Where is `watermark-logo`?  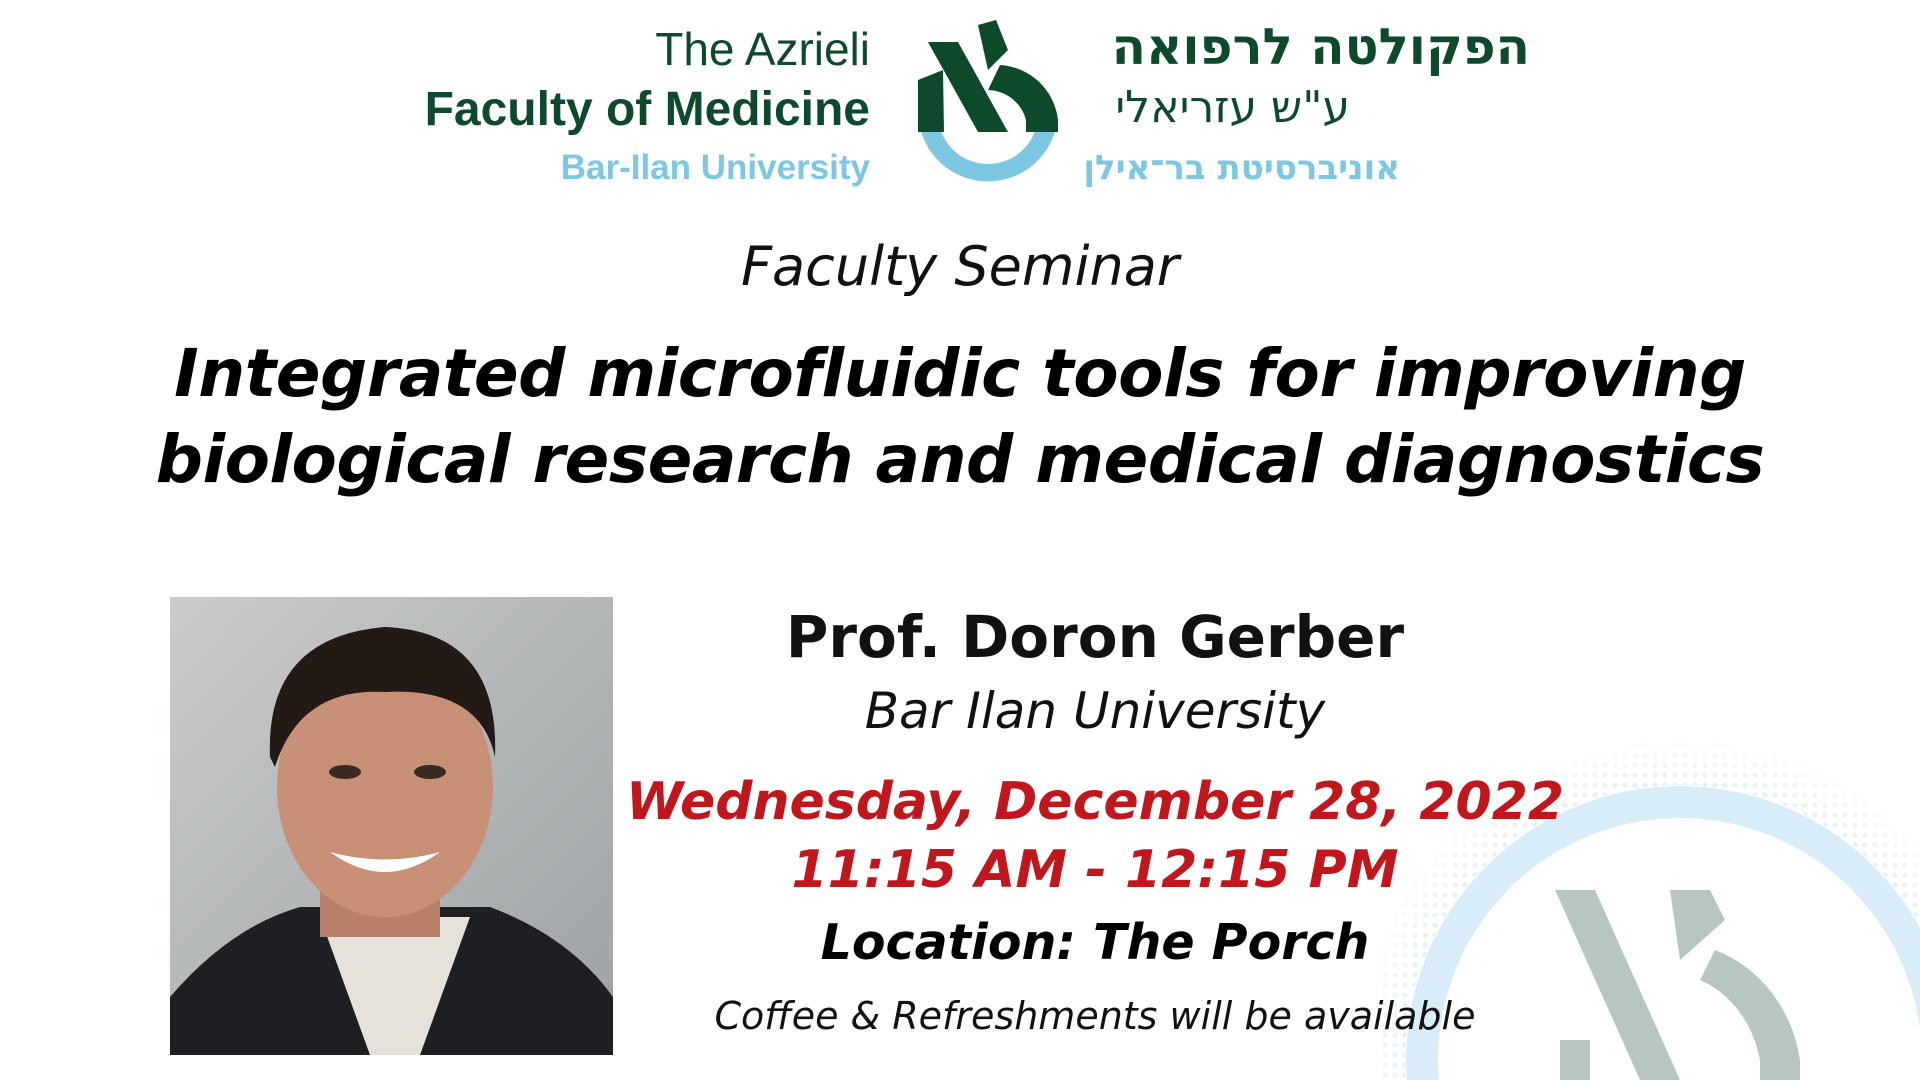
watermark-logo is located at coordinates (1650, 870).